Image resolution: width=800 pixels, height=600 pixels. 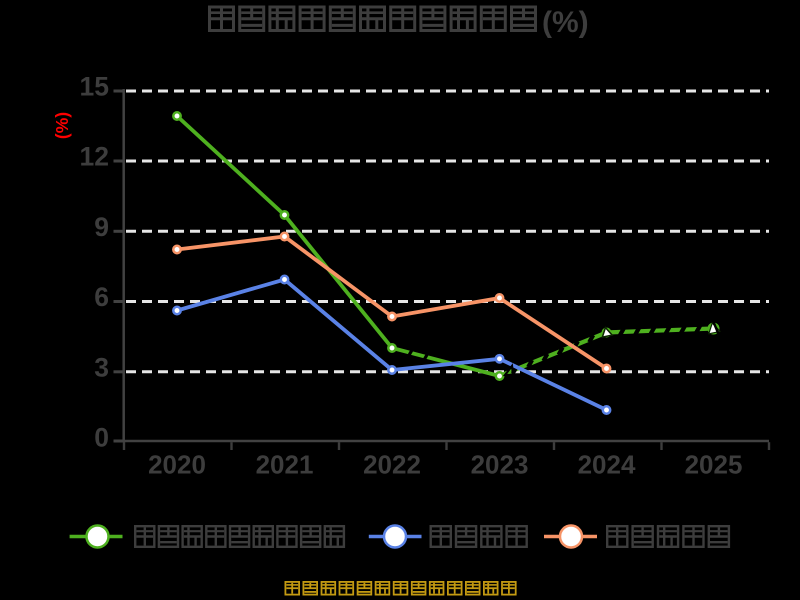 What do you see at coordinates (101, 367) in the screenshot?
I see `svg-text: 3` at bounding box center [101, 367].